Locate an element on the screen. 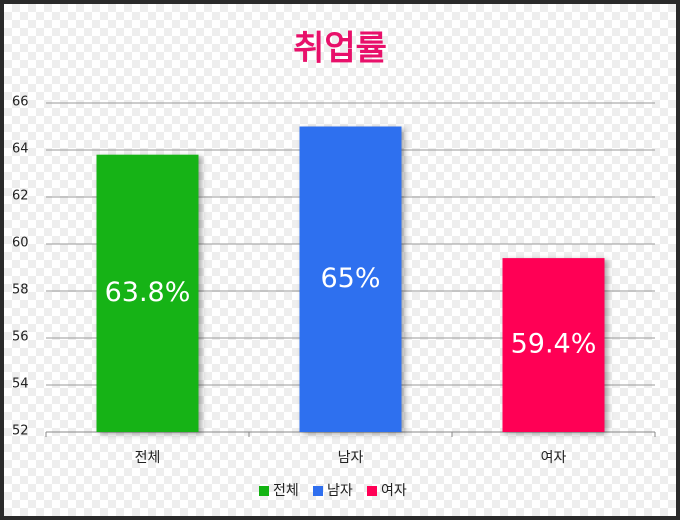  y-tick-label: 56 is located at coordinates (20, 337).